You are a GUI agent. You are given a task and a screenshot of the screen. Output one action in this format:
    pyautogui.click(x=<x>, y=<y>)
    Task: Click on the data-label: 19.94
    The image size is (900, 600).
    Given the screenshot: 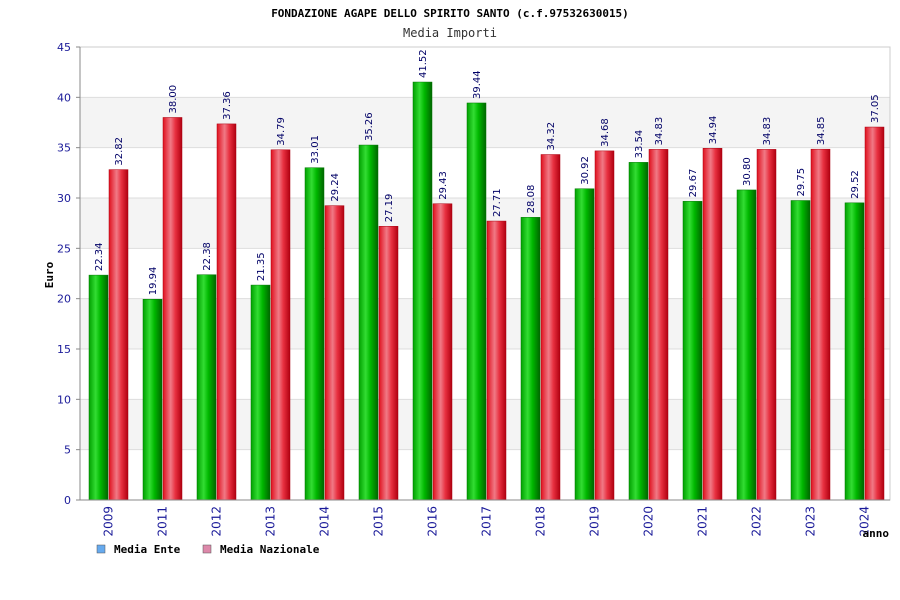 What is the action you would take?
    pyautogui.click(x=153, y=281)
    